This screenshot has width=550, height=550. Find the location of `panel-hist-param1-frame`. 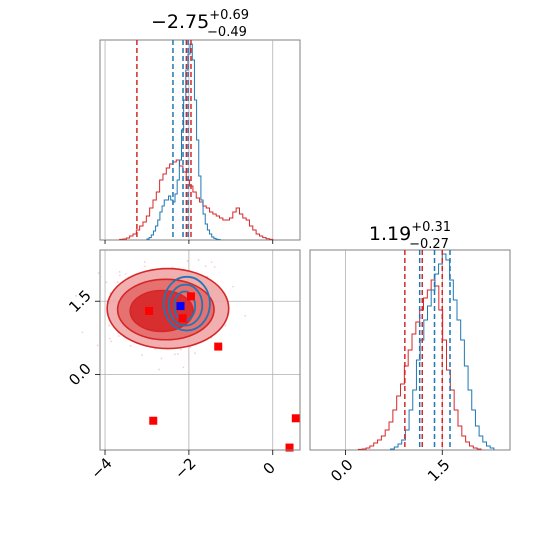

panel-hist-param1-frame is located at coordinates (200, 140).